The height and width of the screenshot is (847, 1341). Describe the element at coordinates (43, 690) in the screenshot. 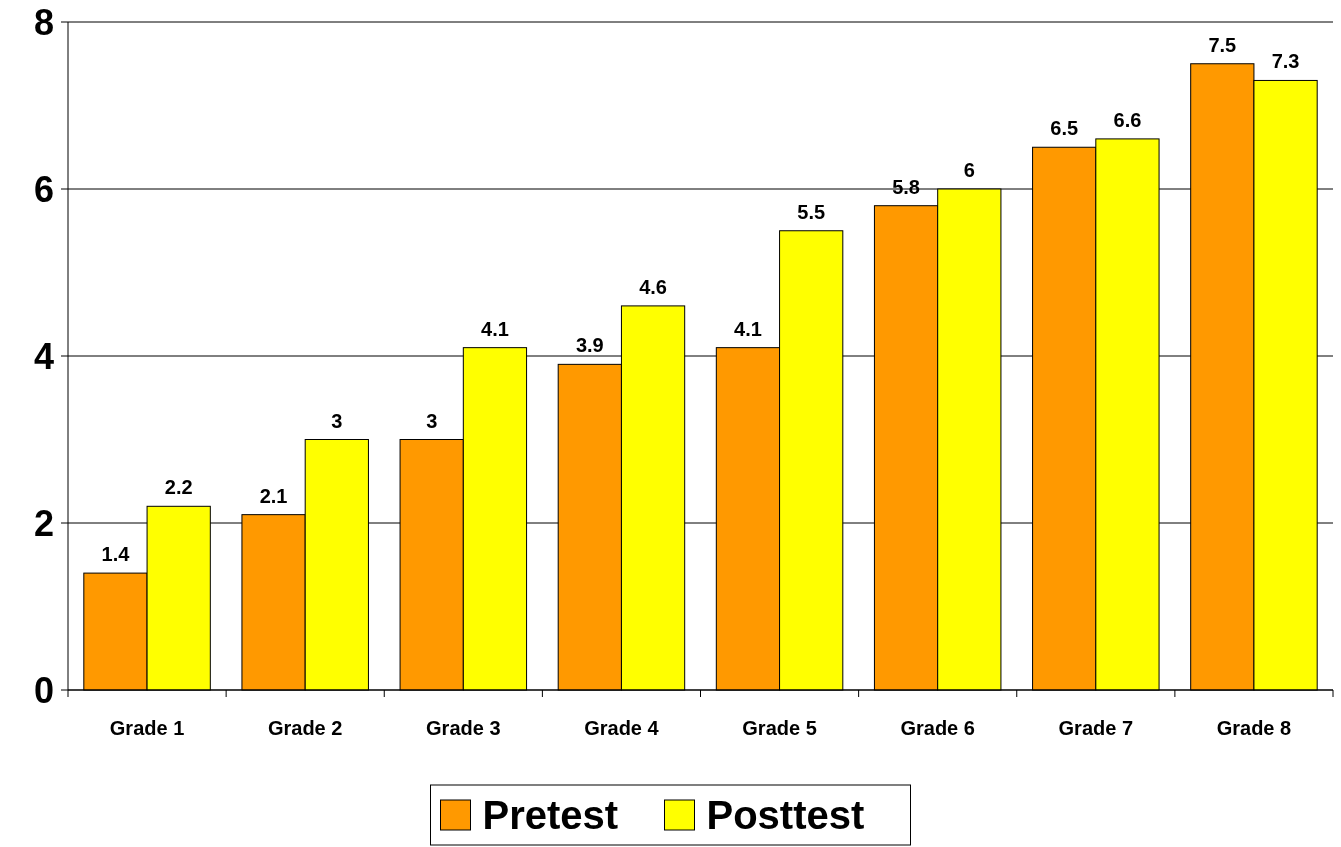

I see `y-tick-label: 0` at that location.